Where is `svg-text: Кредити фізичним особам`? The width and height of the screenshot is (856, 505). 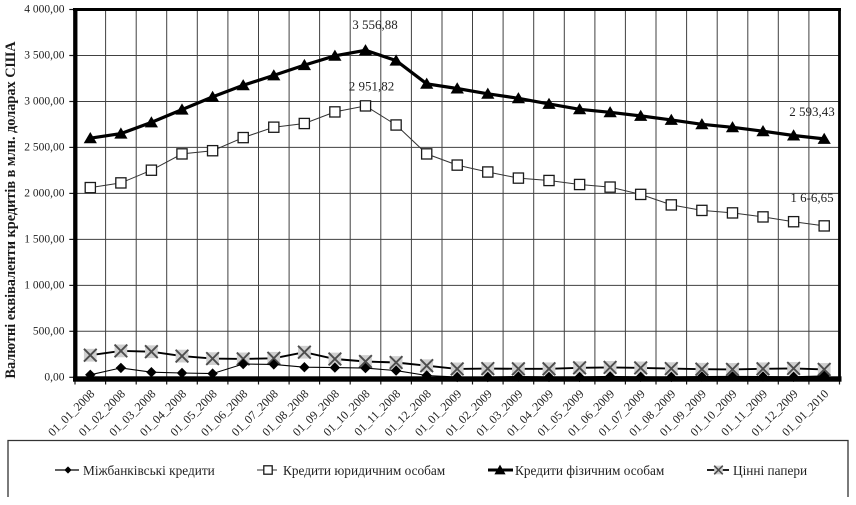 svg-text: Кредити фізичним особам is located at coordinates (590, 470).